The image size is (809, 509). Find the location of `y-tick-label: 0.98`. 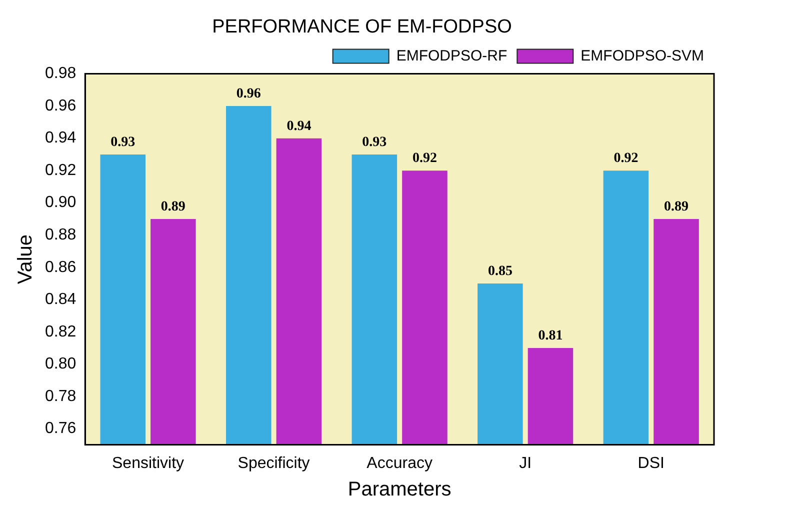

y-tick-label: 0.98 is located at coordinates (60, 73).